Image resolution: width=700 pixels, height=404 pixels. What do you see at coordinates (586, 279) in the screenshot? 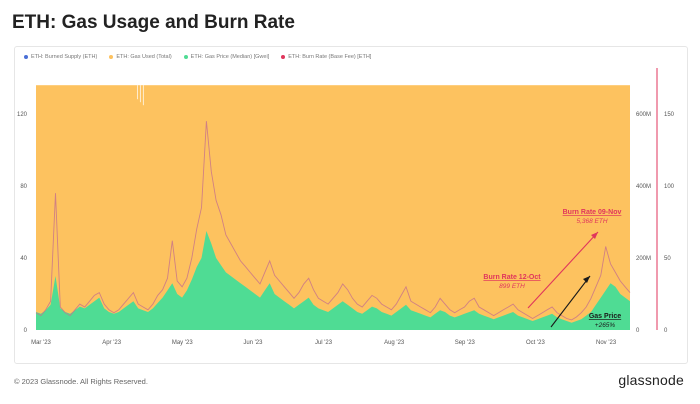
I see `annotation-dark-arrow-head` at bounding box center [586, 279].